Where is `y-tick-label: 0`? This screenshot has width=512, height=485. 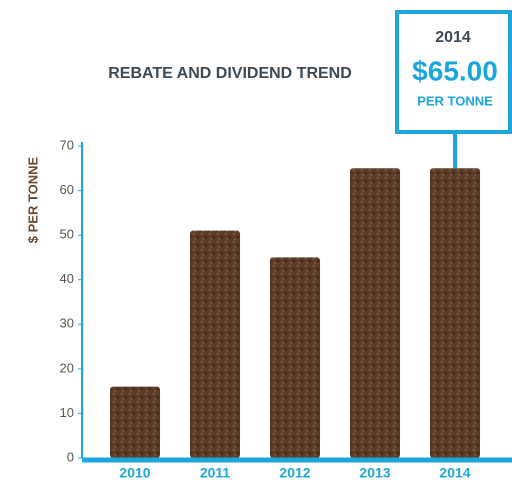 y-tick-label: 0 is located at coordinates (70, 456).